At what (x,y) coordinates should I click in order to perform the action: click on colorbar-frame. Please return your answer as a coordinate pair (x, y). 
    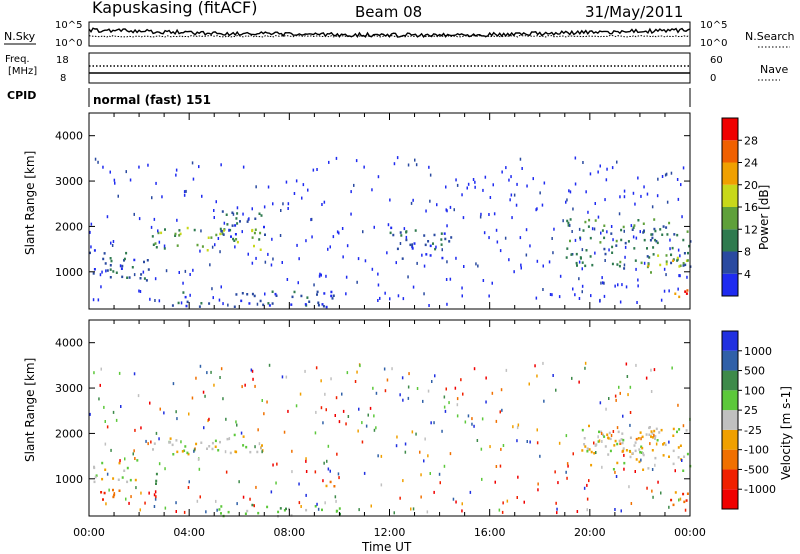
    Looking at the image, I should click on (730, 420).